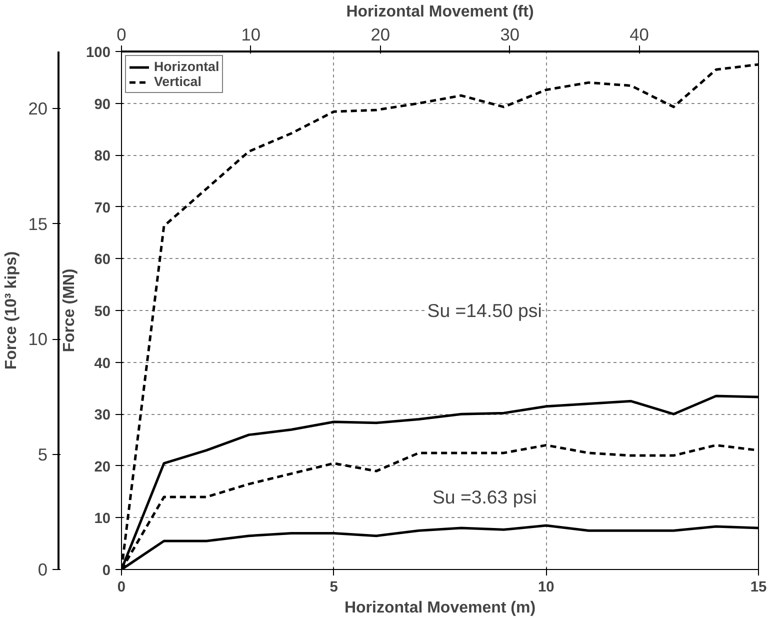 Image resolution: width=778 pixels, height=619 pixels. What do you see at coordinates (484, 497) in the screenshot?
I see `annotation: Su =3.63 psi` at bounding box center [484, 497].